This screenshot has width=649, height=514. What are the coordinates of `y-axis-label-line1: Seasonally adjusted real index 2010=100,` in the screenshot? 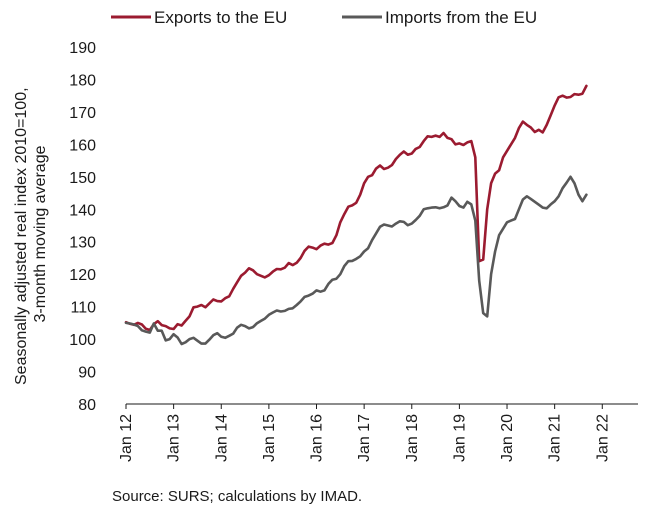 It's located at (21, 236).